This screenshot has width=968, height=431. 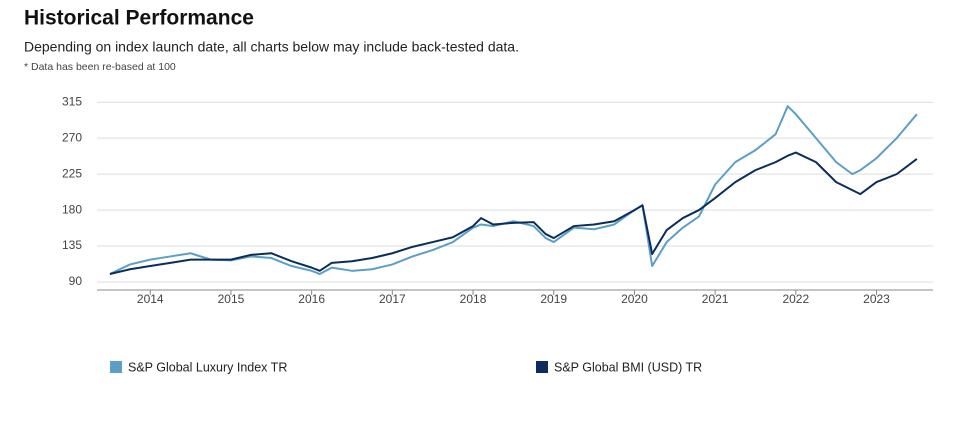 What do you see at coordinates (72, 245) in the screenshot?
I see `y-tick-label: 135` at bounding box center [72, 245].